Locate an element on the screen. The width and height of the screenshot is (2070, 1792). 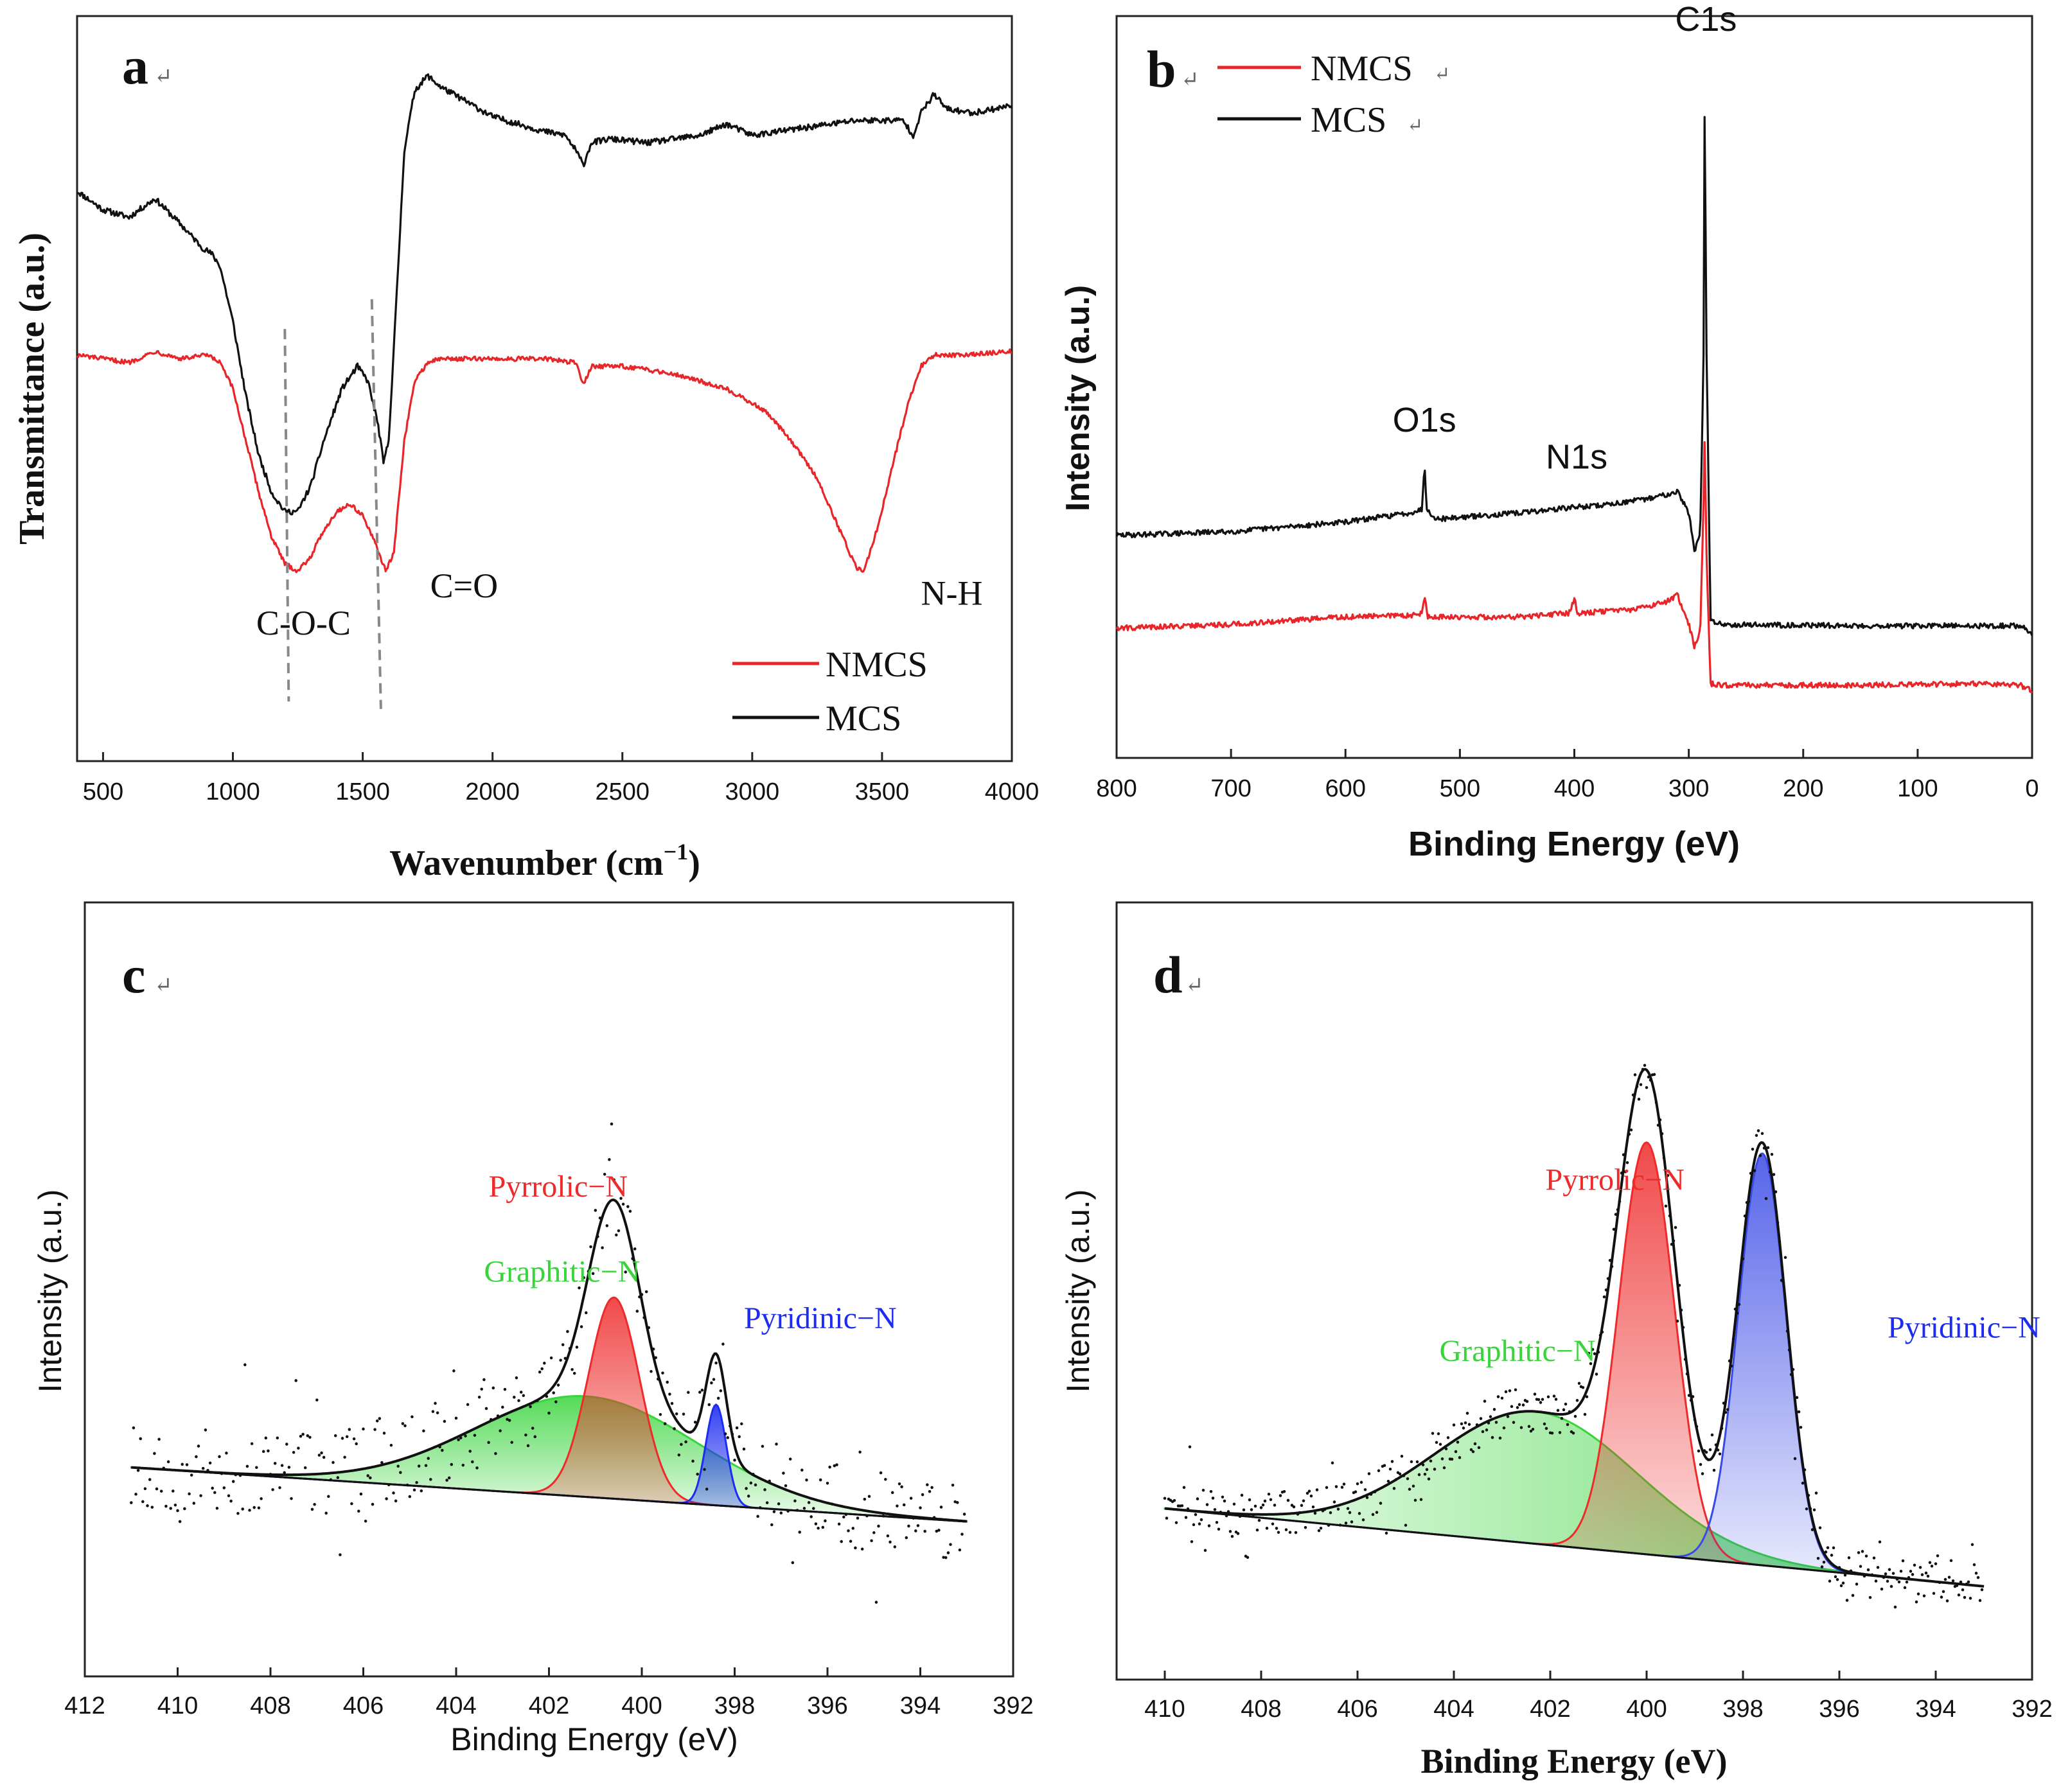
panel-d-annotations: Pyrrolic−N Graphitic−N Pyridinic−N is located at coordinates (1740, 1265).